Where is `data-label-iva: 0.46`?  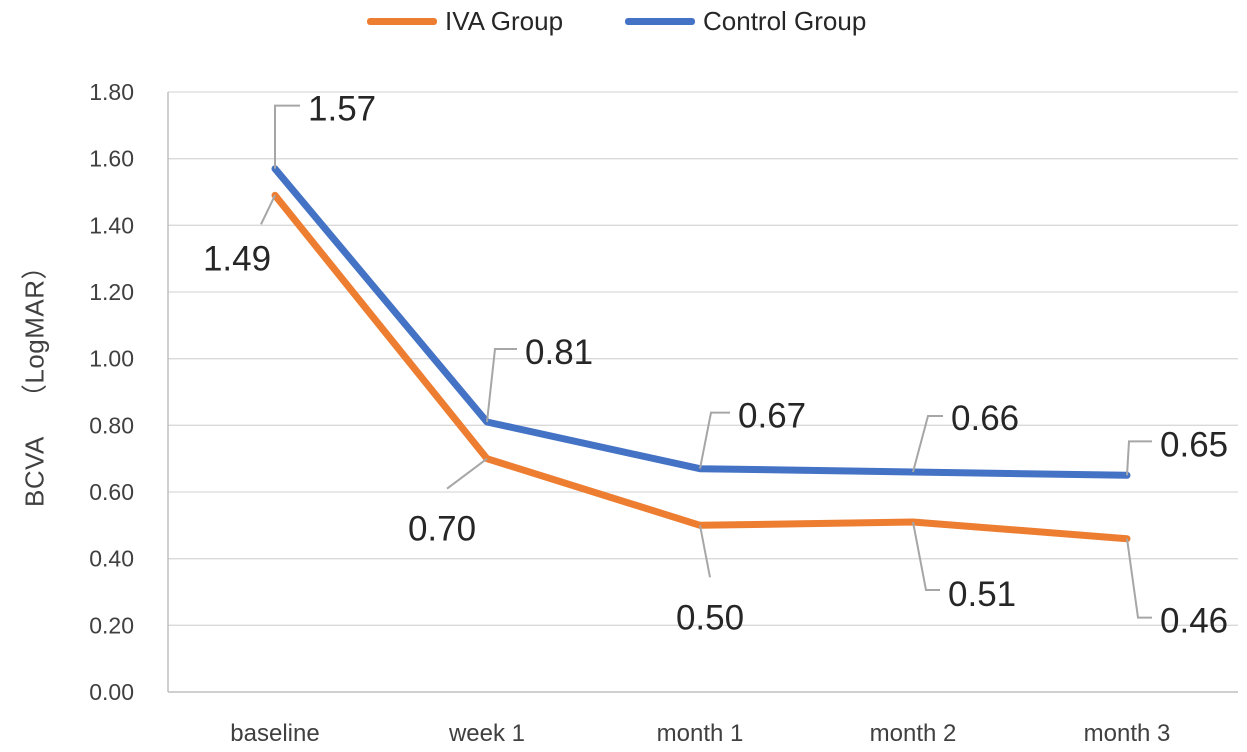 data-label-iva: 0.46 is located at coordinates (1194, 621).